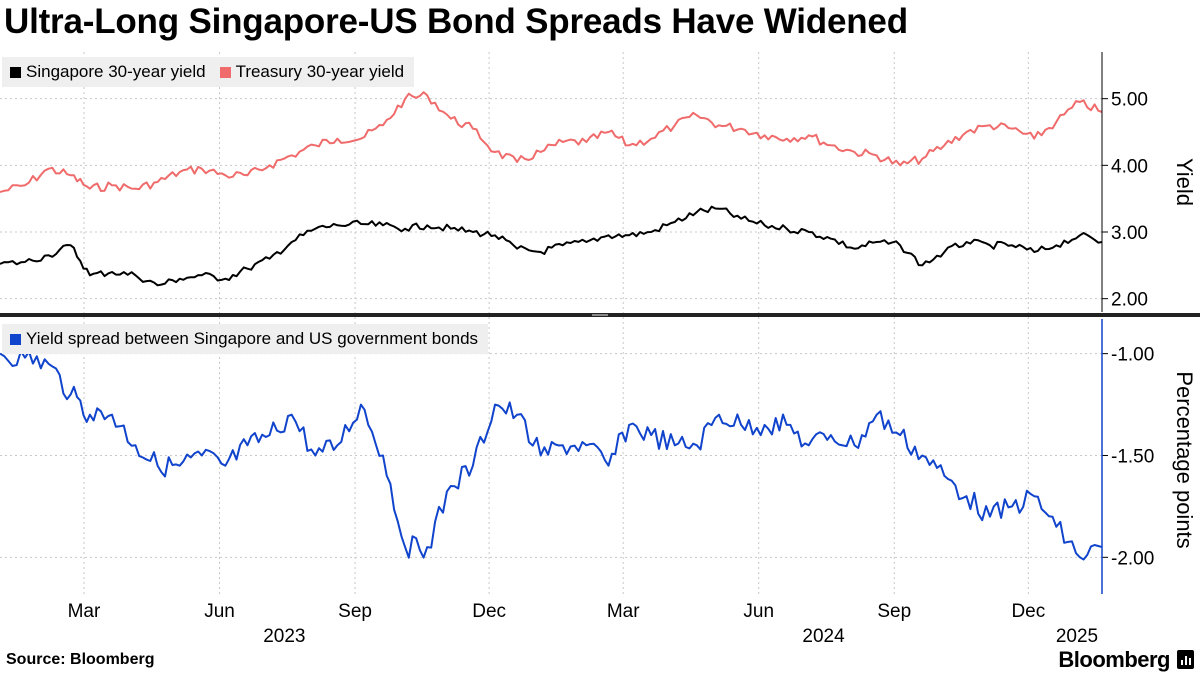 The image size is (1200, 675). Describe the element at coordinates (320, 71) in the screenshot. I see `legend-label-treasury: Treasury 30-year yield` at that location.